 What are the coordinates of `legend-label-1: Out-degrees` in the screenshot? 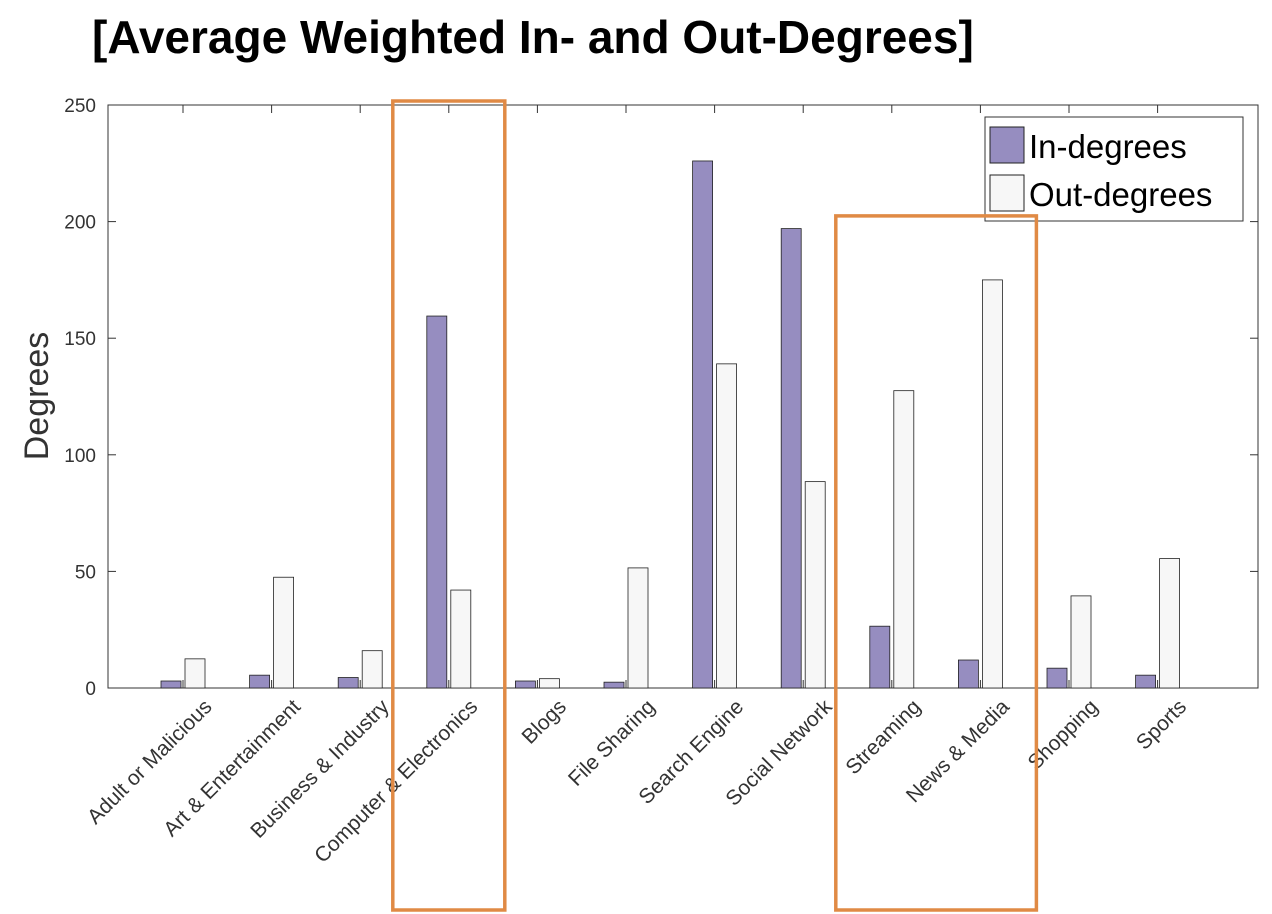 It's located at (1120, 194).